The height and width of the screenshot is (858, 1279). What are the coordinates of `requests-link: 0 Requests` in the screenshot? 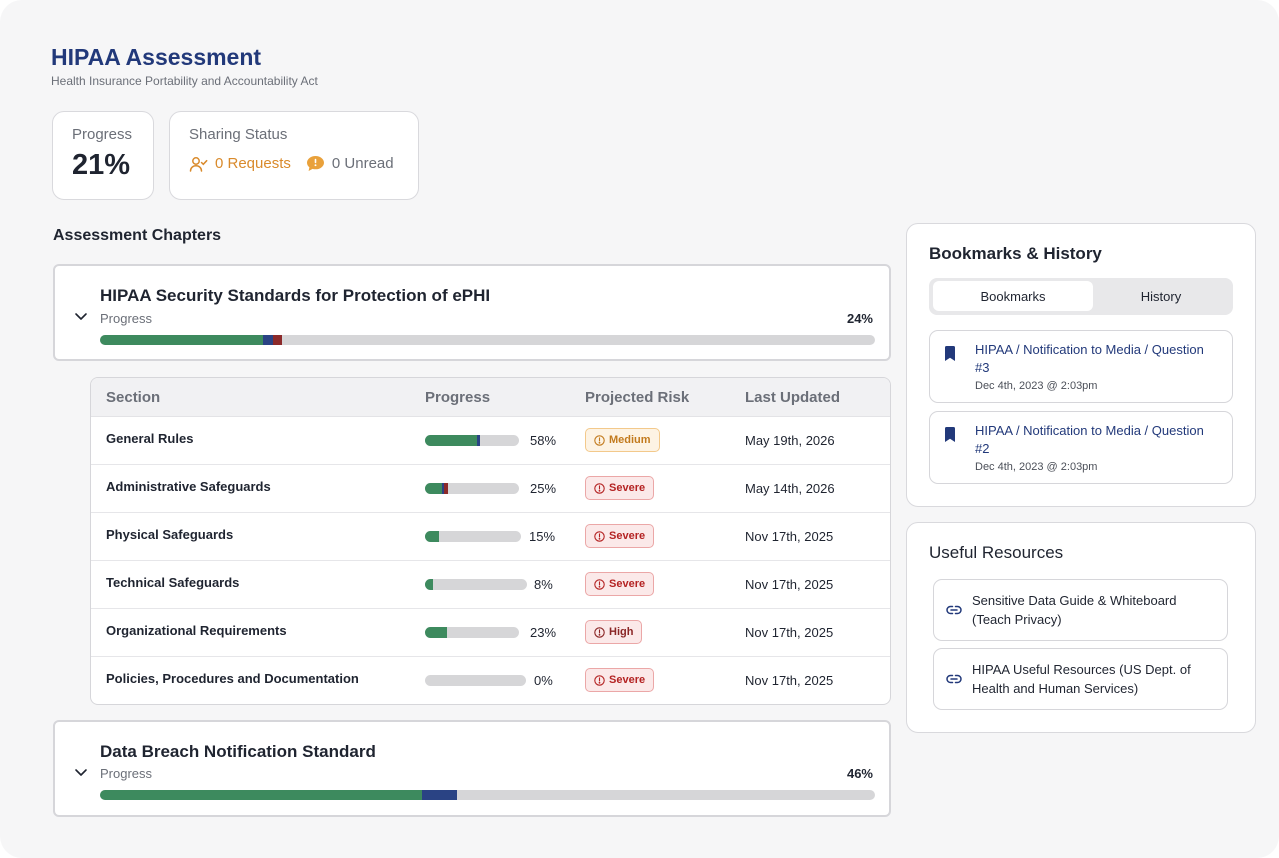 It's located at (240, 163).